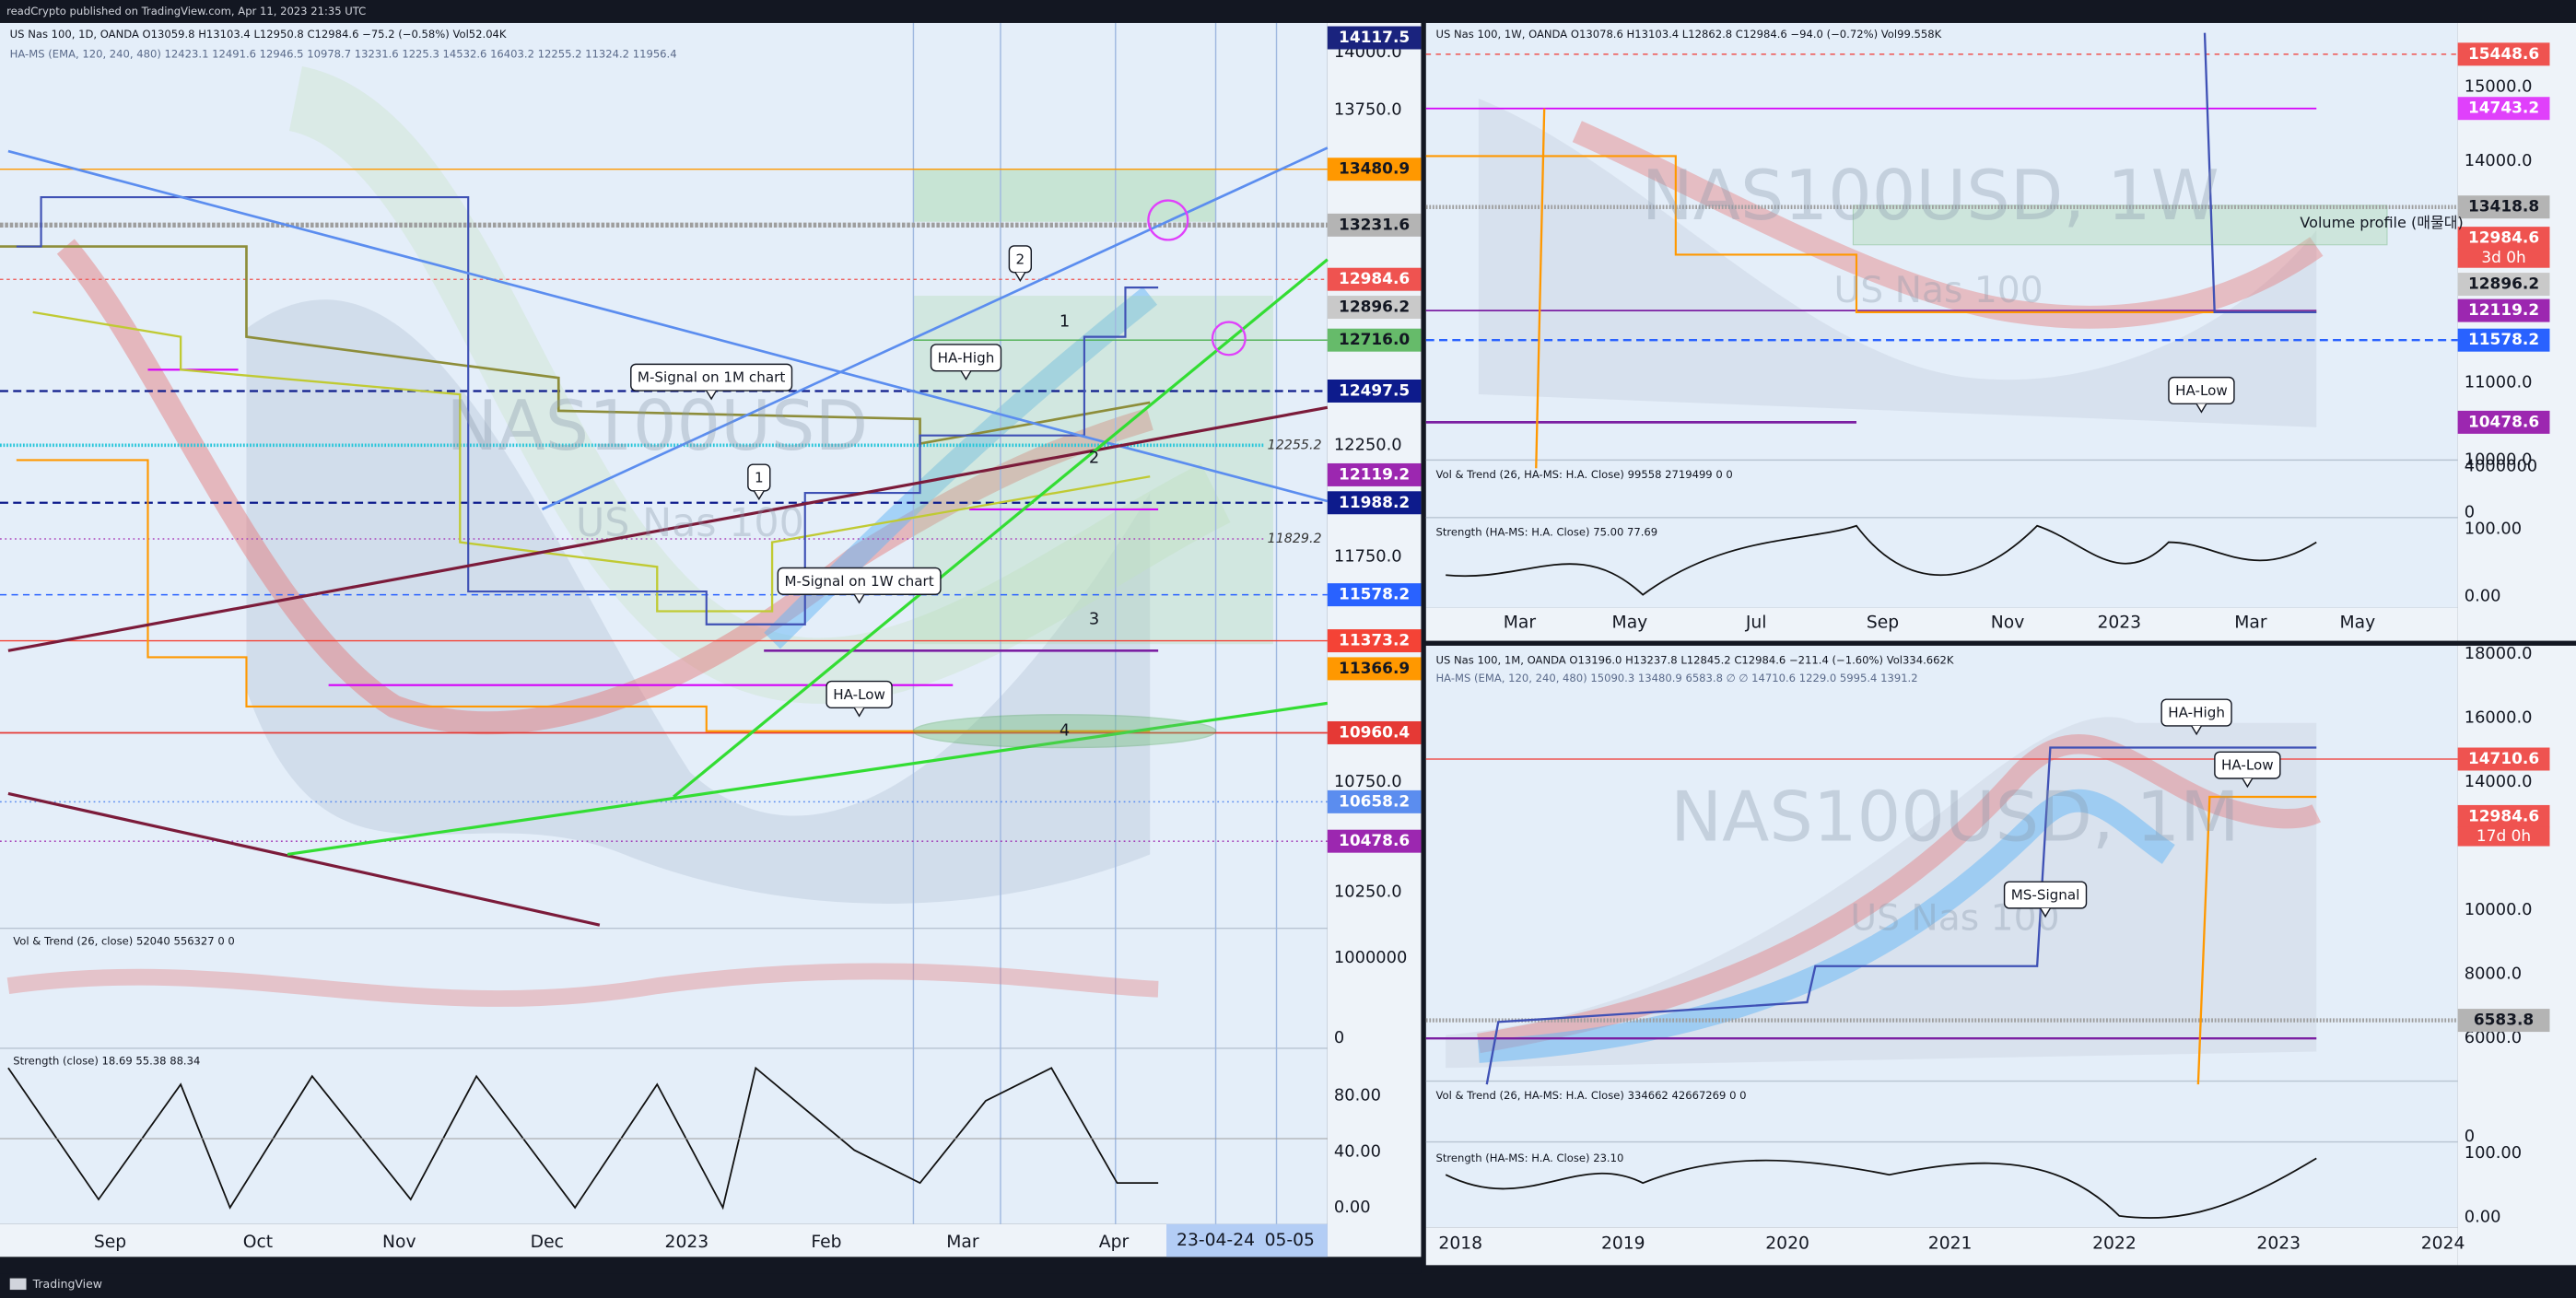  Describe the element at coordinates (1374, 640) in the screenshot. I see `price-tag-label: 11373.2` at that location.